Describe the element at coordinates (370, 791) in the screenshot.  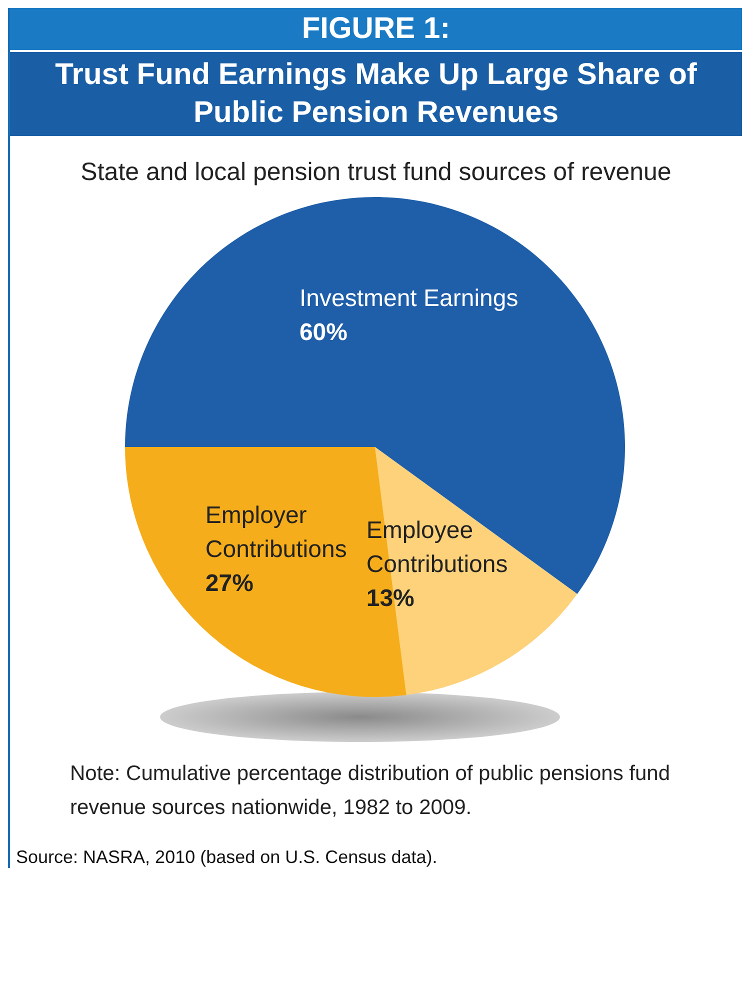
I see `text: Note: Cumulative percentage distribution of public pensions fund revenue sources nationwide, 1982 to 2009.` at that location.